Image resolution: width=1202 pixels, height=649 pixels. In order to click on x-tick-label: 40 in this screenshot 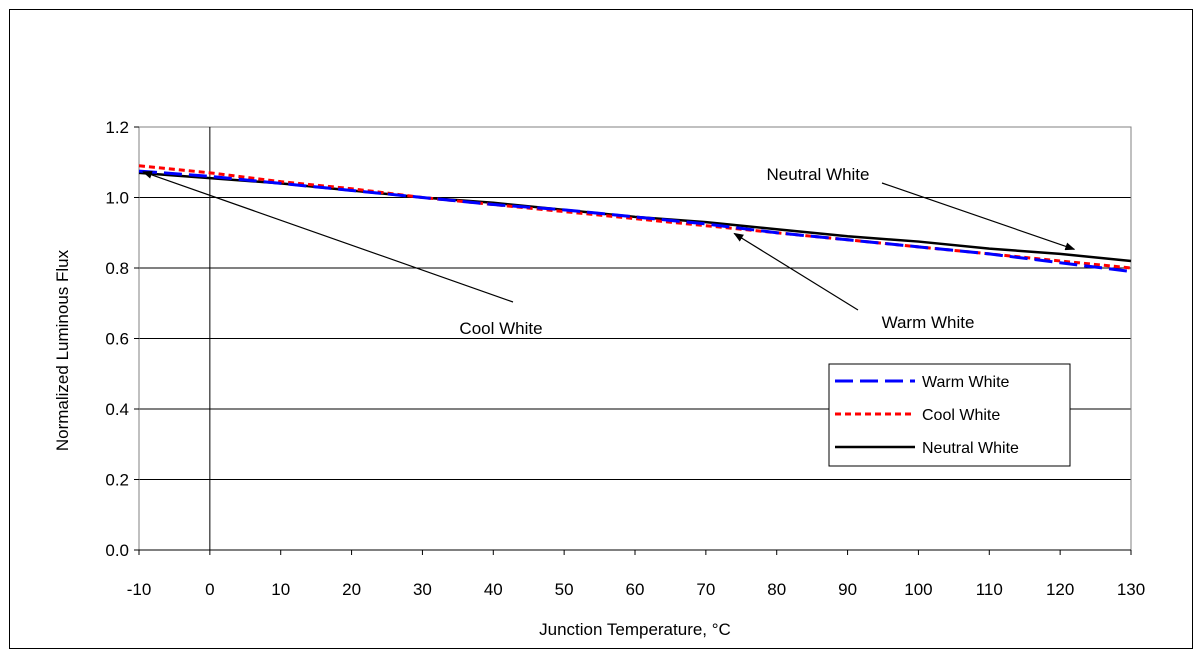, I will do `click(493, 589)`.